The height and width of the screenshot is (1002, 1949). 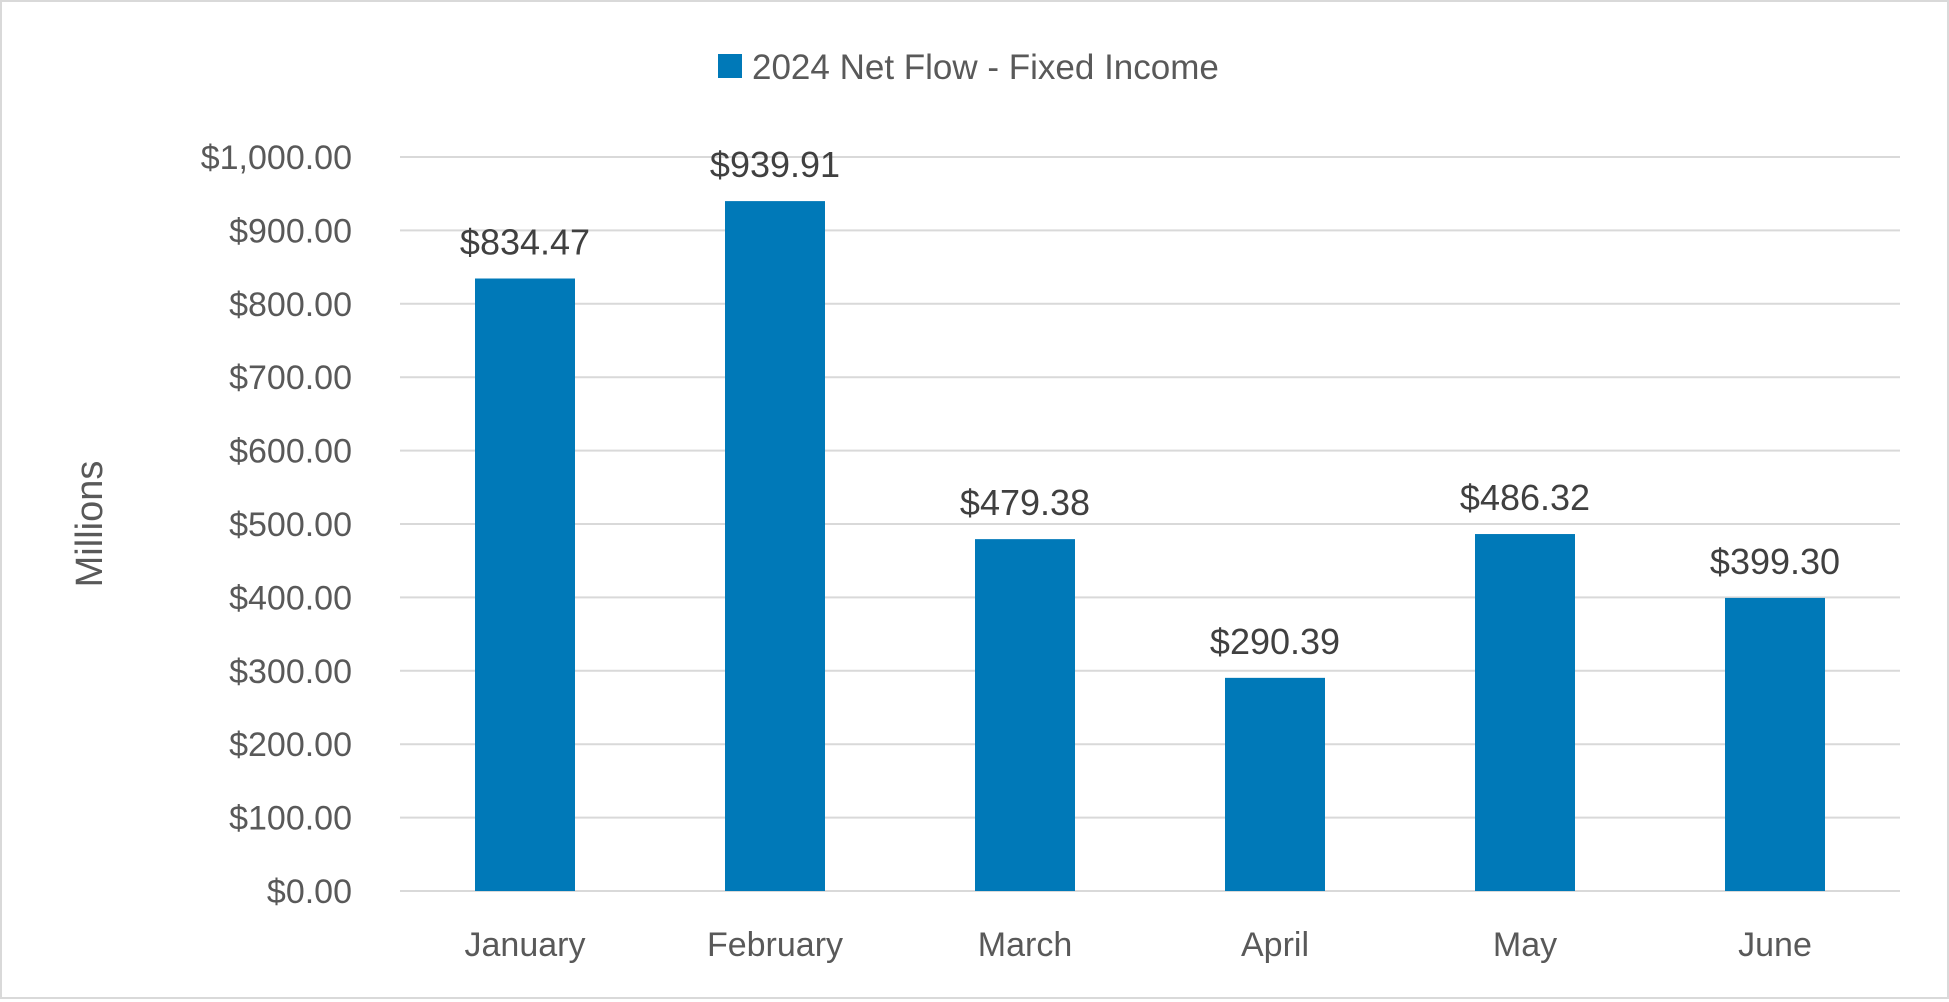 What do you see at coordinates (1775, 561) in the screenshot?
I see `data-label: $399.30` at bounding box center [1775, 561].